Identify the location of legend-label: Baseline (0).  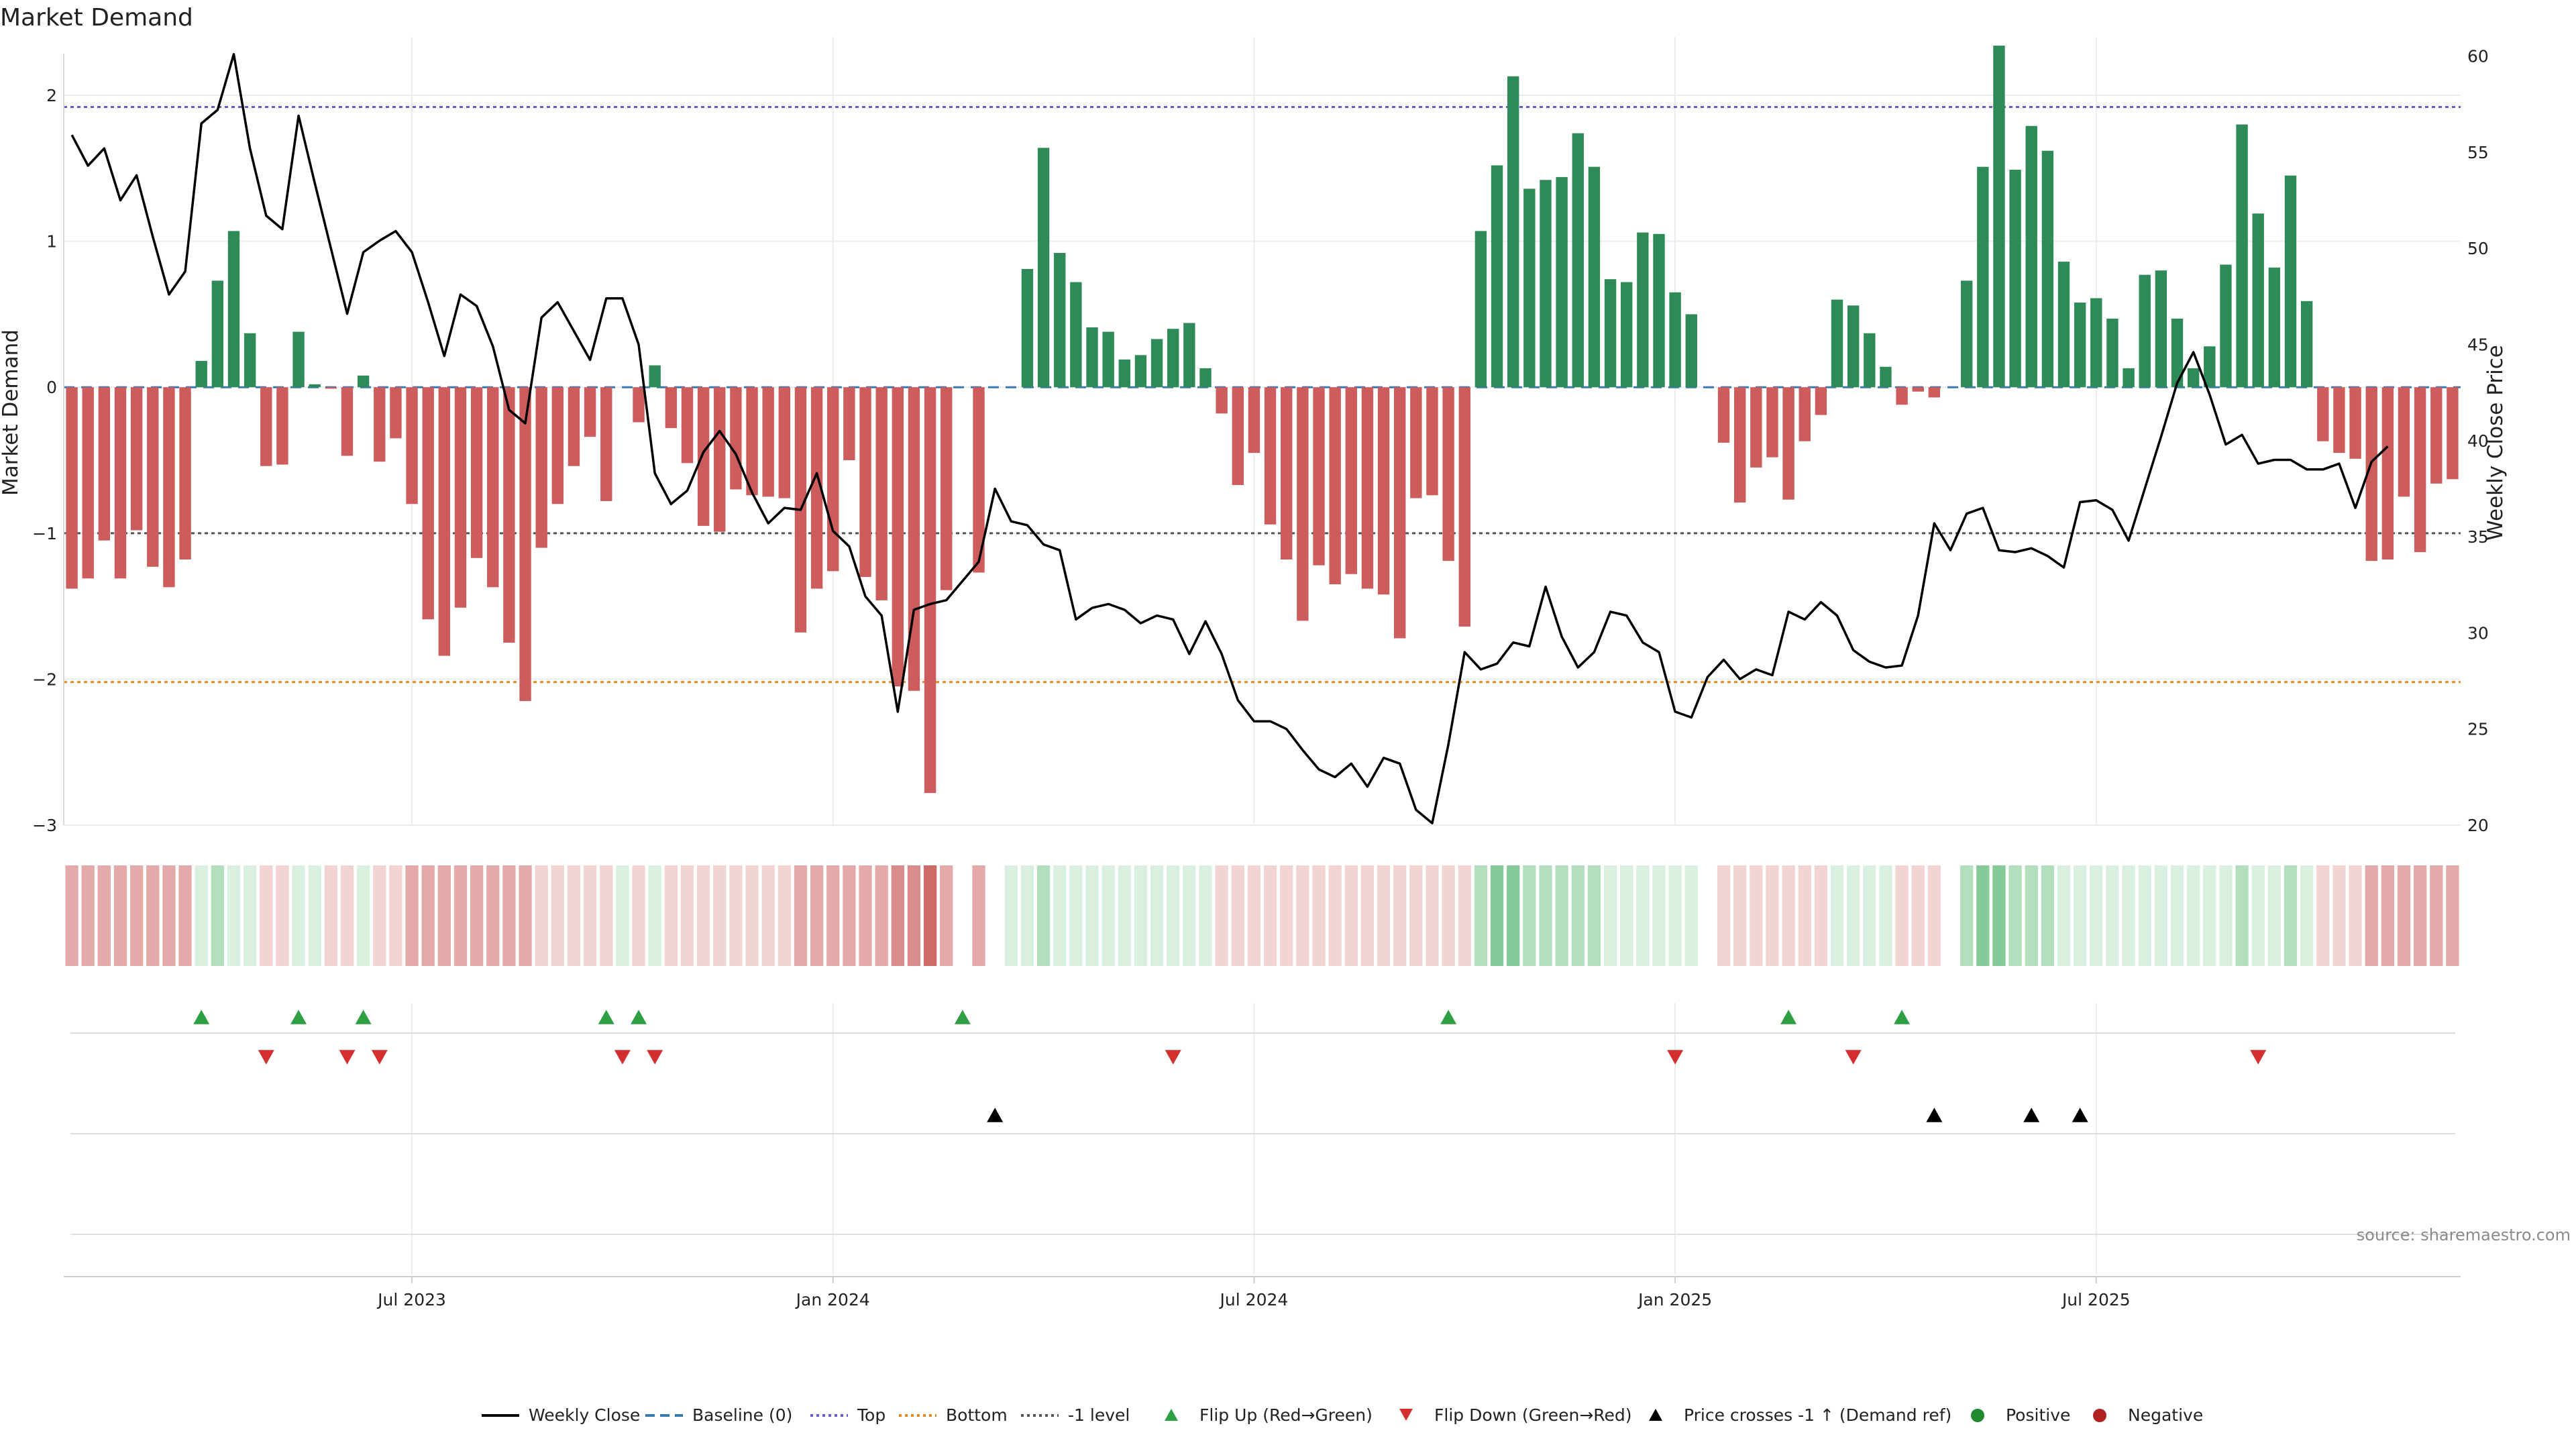
(742, 1415).